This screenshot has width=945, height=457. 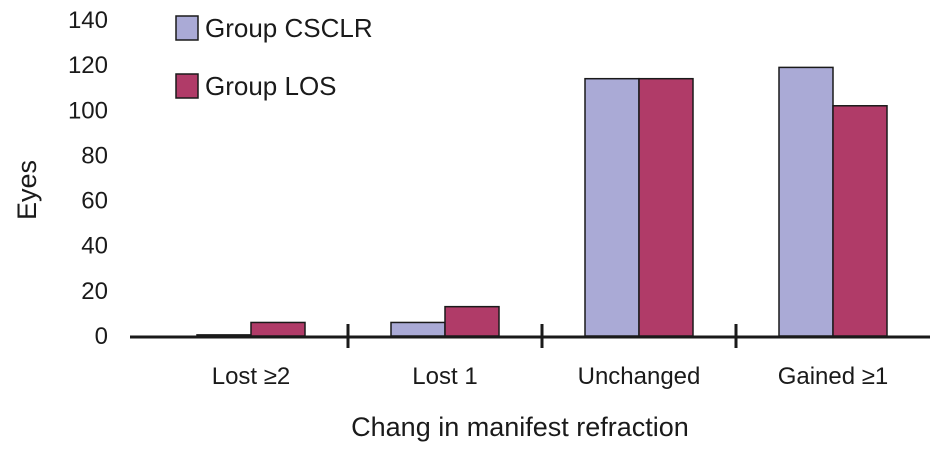 I want to click on axes-layer, so click(x=530, y=336).